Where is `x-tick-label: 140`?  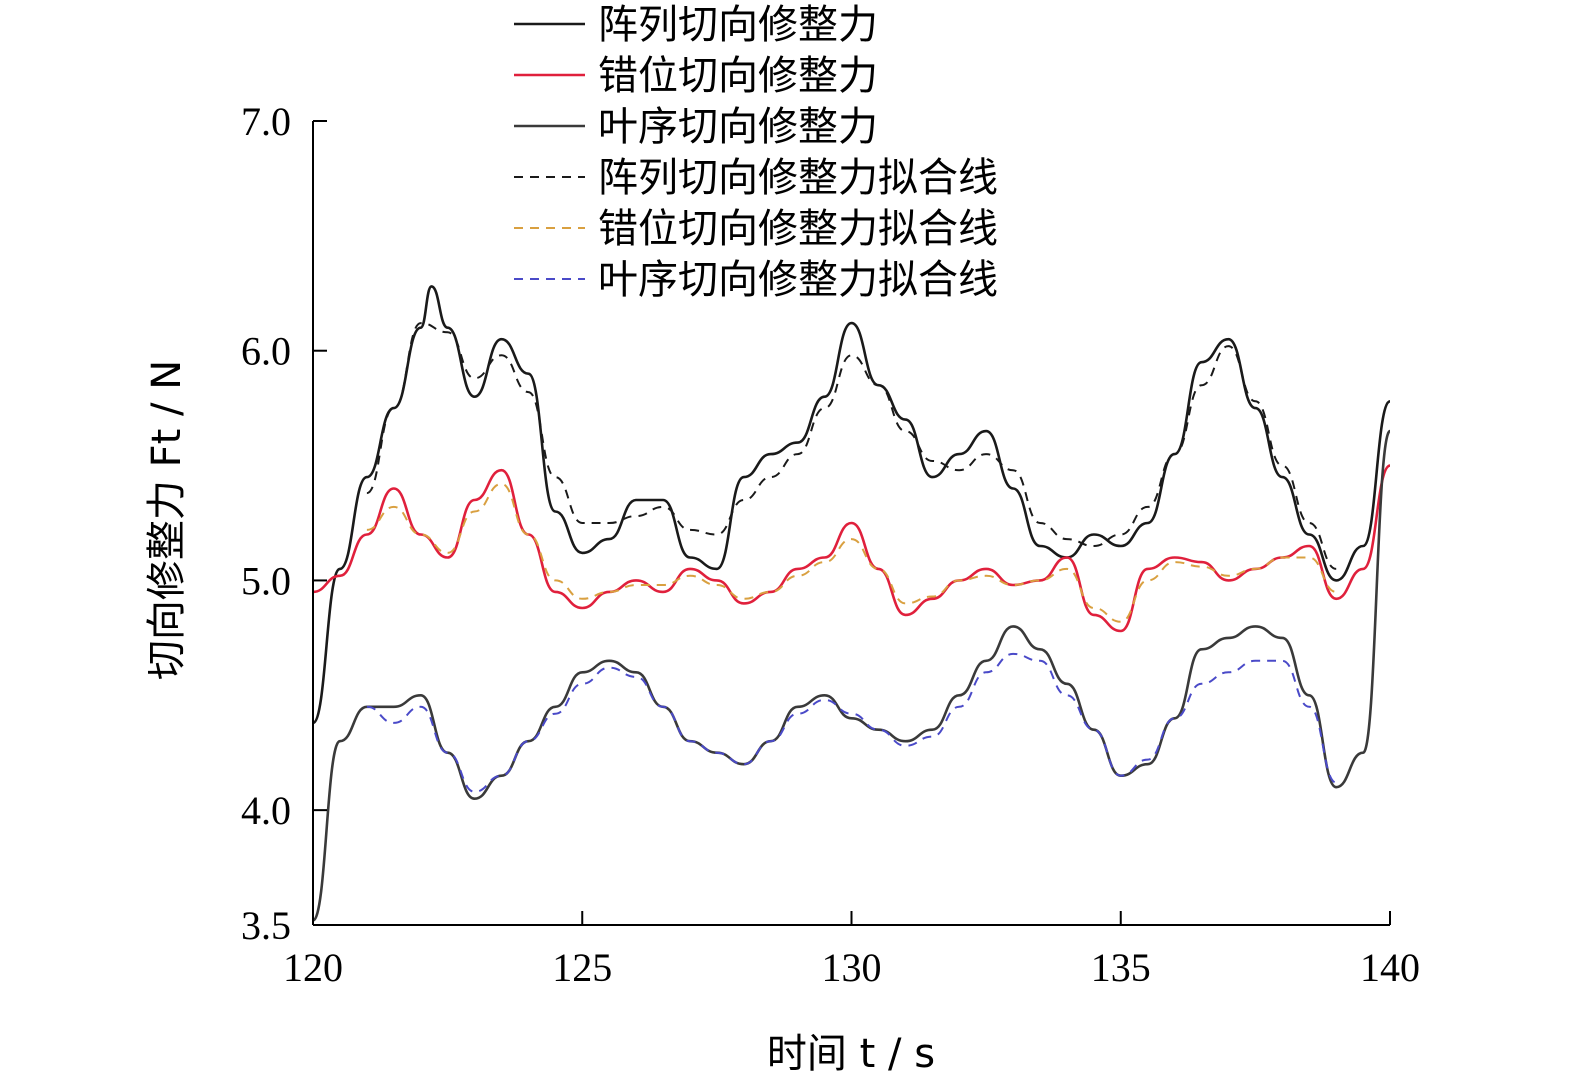 x-tick-label: 140 is located at coordinates (1390, 967).